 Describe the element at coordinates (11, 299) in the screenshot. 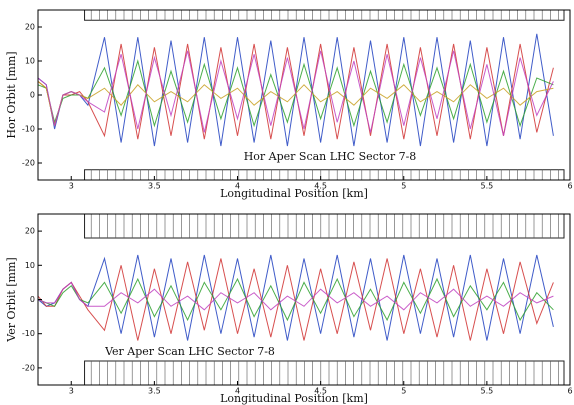

I see `y-axis-label: Ver Orbit [mm]` at that location.